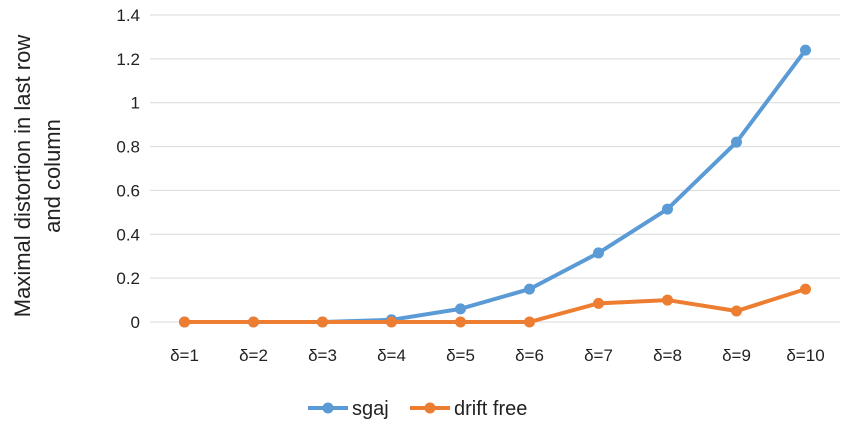 Image resolution: width=843 pixels, height=426 pixels. Describe the element at coordinates (253, 355) in the screenshot. I see `x-tick-label: δ=2` at that location.